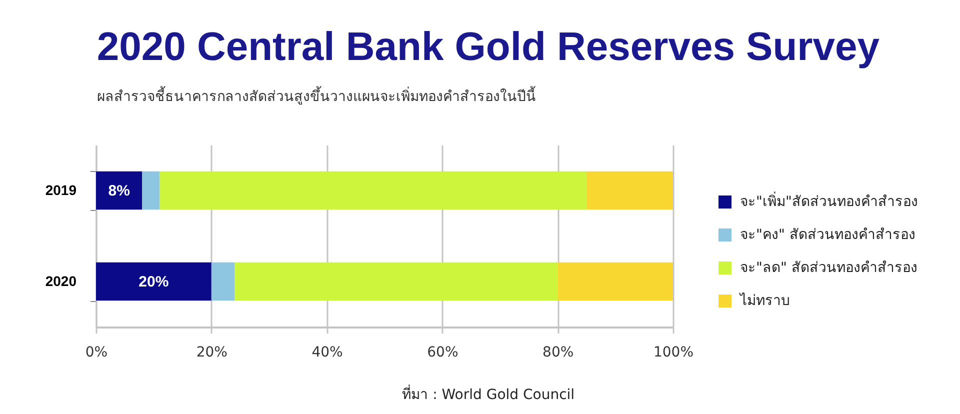 This screenshot has height=414, width=960. I want to click on data-label: 8%, so click(119, 191).